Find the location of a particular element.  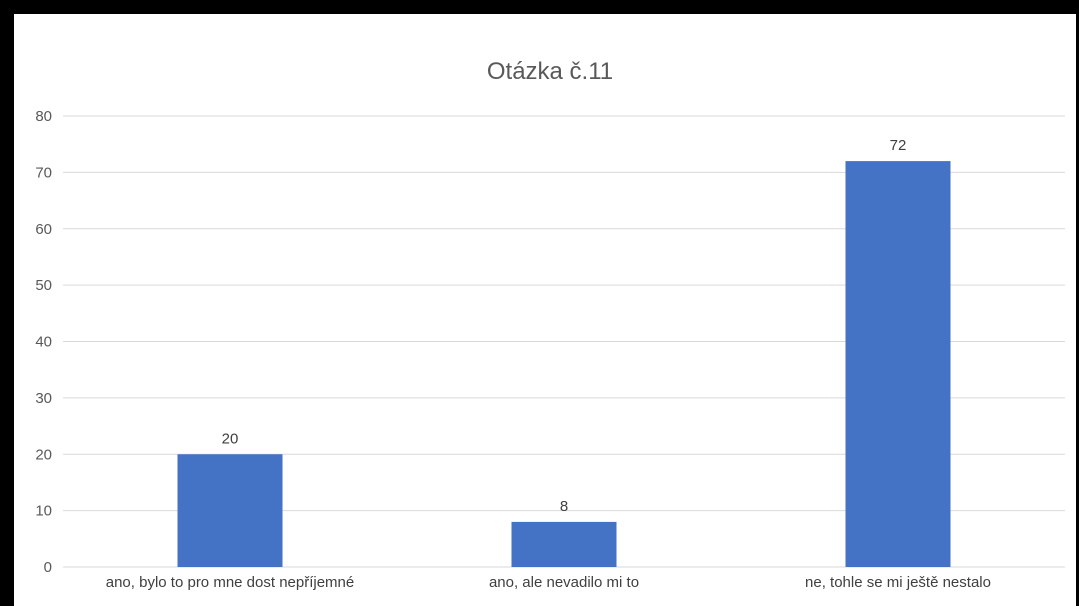

frame-border-top is located at coordinates (539, 7).